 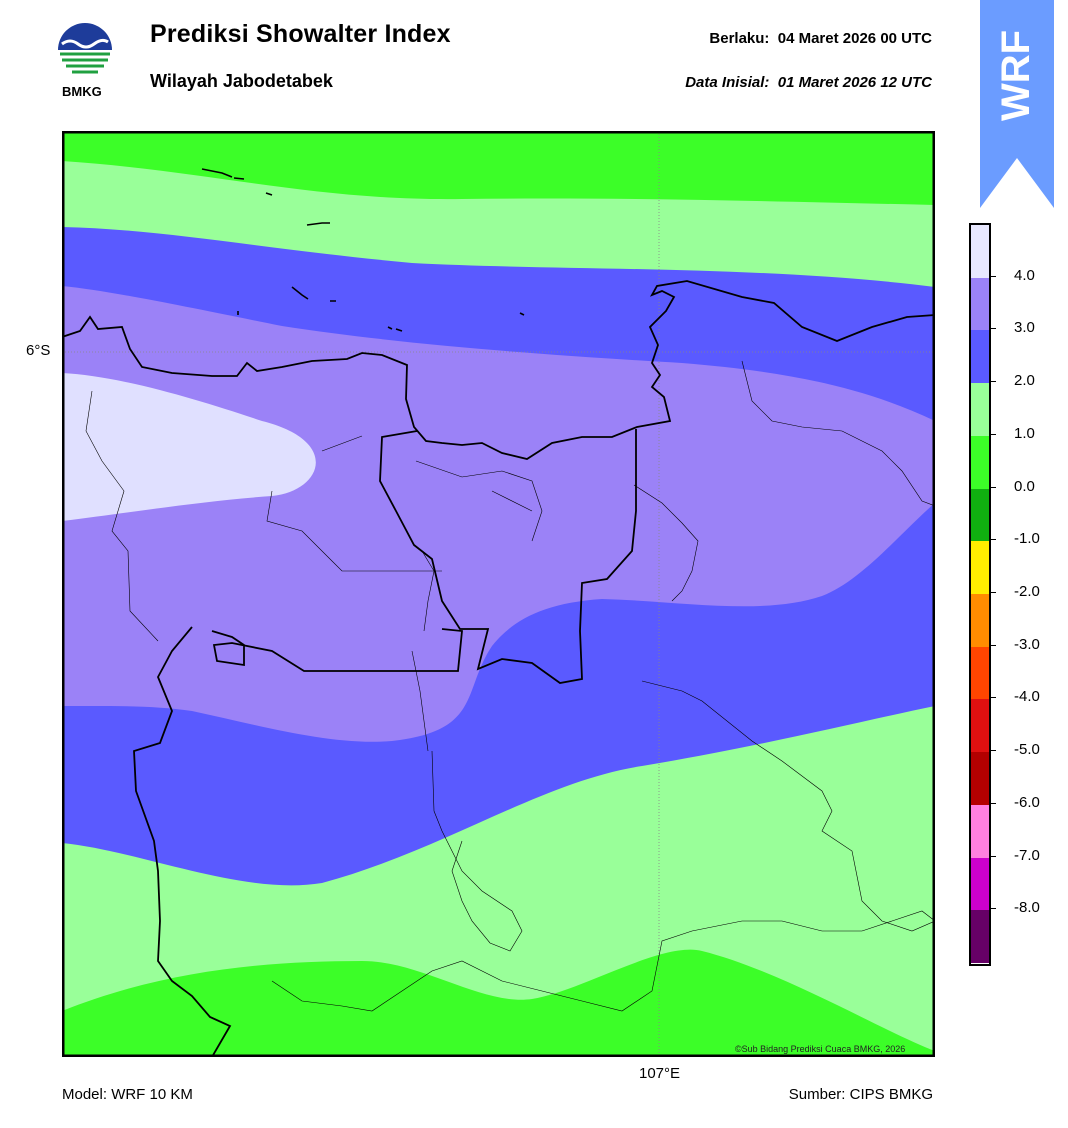 I want to click on colorbar-label: -7.0, so click(x=1027, y=855).